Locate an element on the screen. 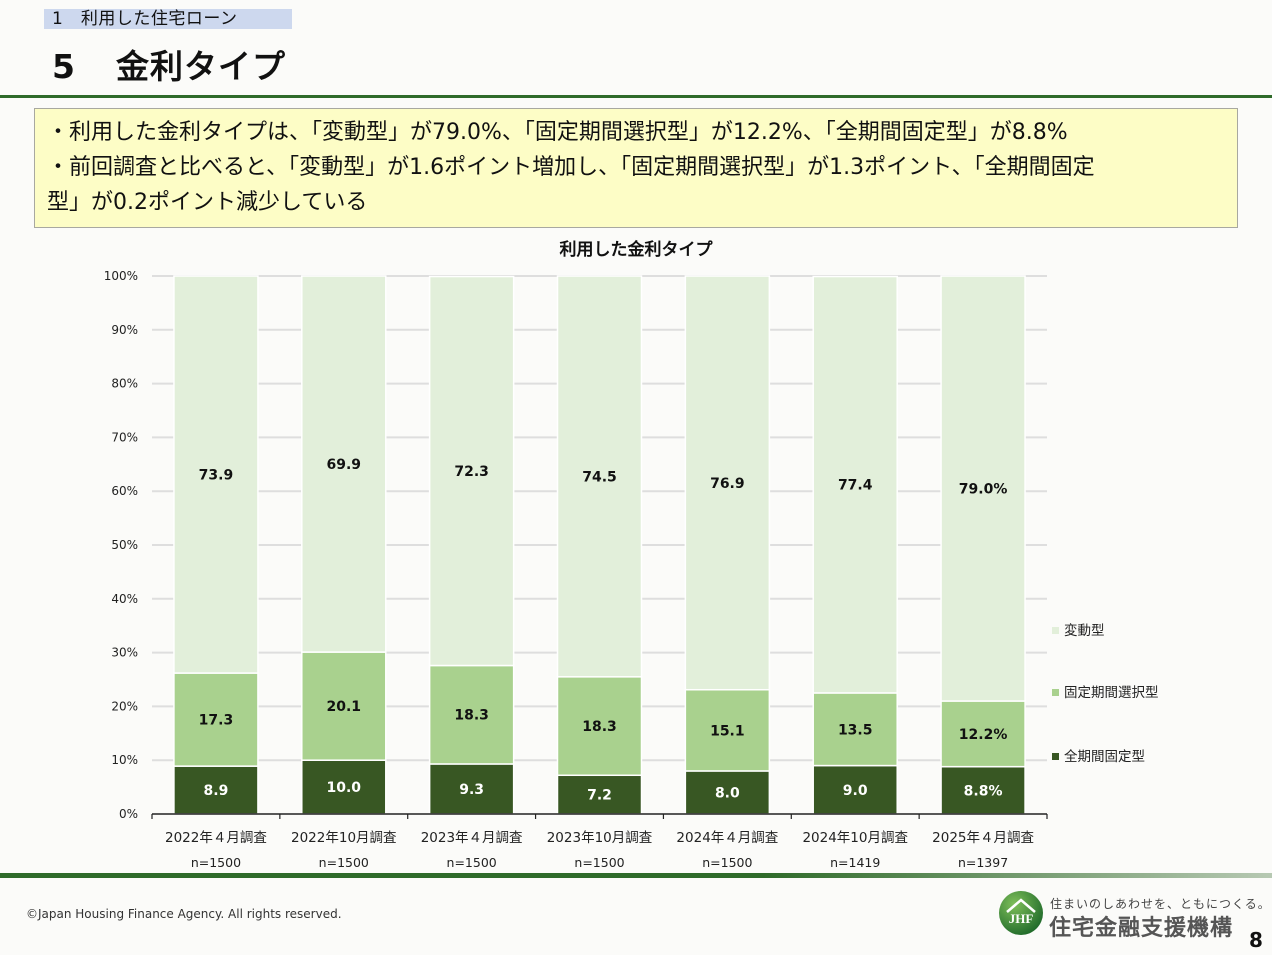 This screenshot has width=1272, height=955. data-label: 76.9 is located at coordinates (727, 484).